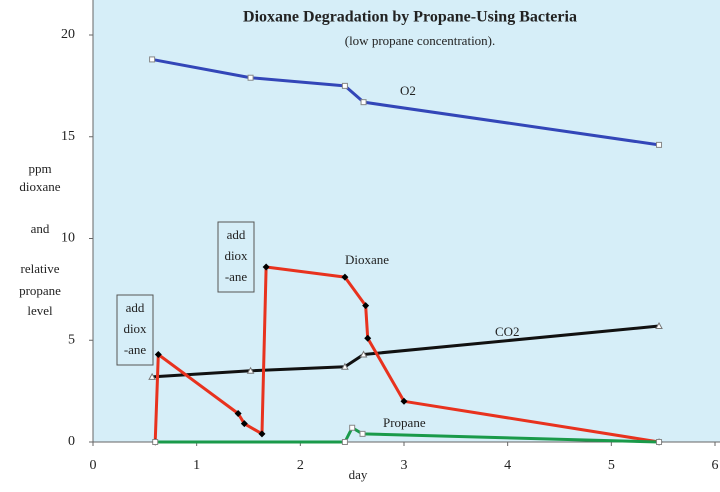 Image resolution: width=720 pixels, height=492 pixels. What do you see at coordinates (40, 228) in the screenshot?
I see `y-axis-label: and` at bounding box center [40, 228].